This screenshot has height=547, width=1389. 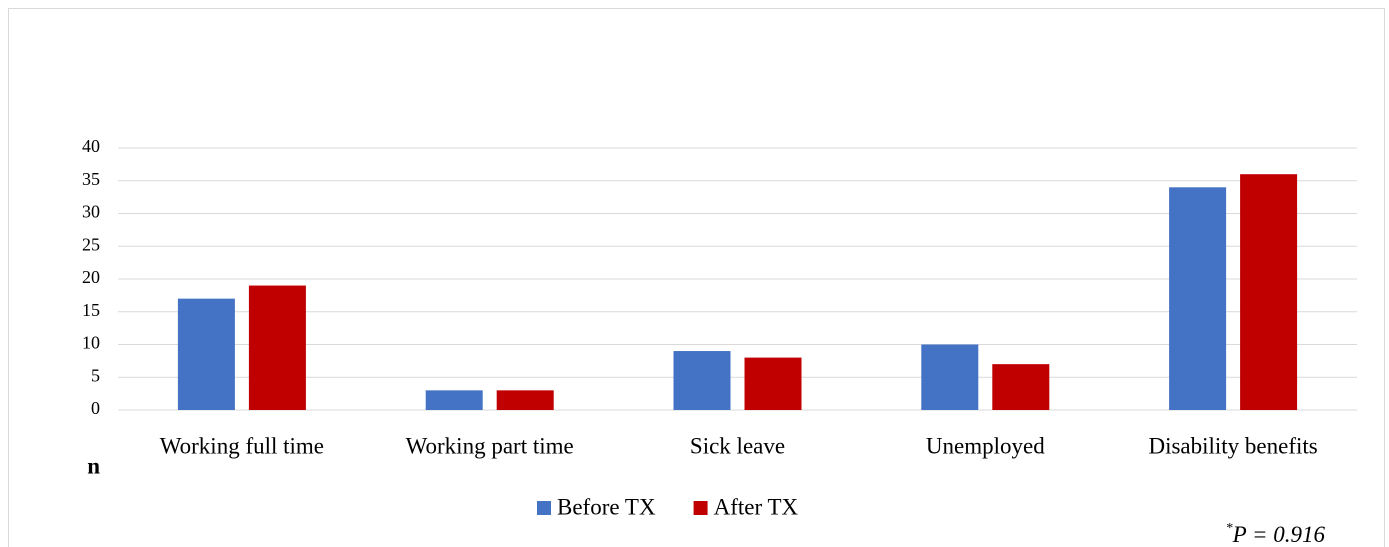 What do you see at coordinates (985, 445) in the screenshot?
I see `x-tick-label: Unemployed` at bounding box center [985, 445].